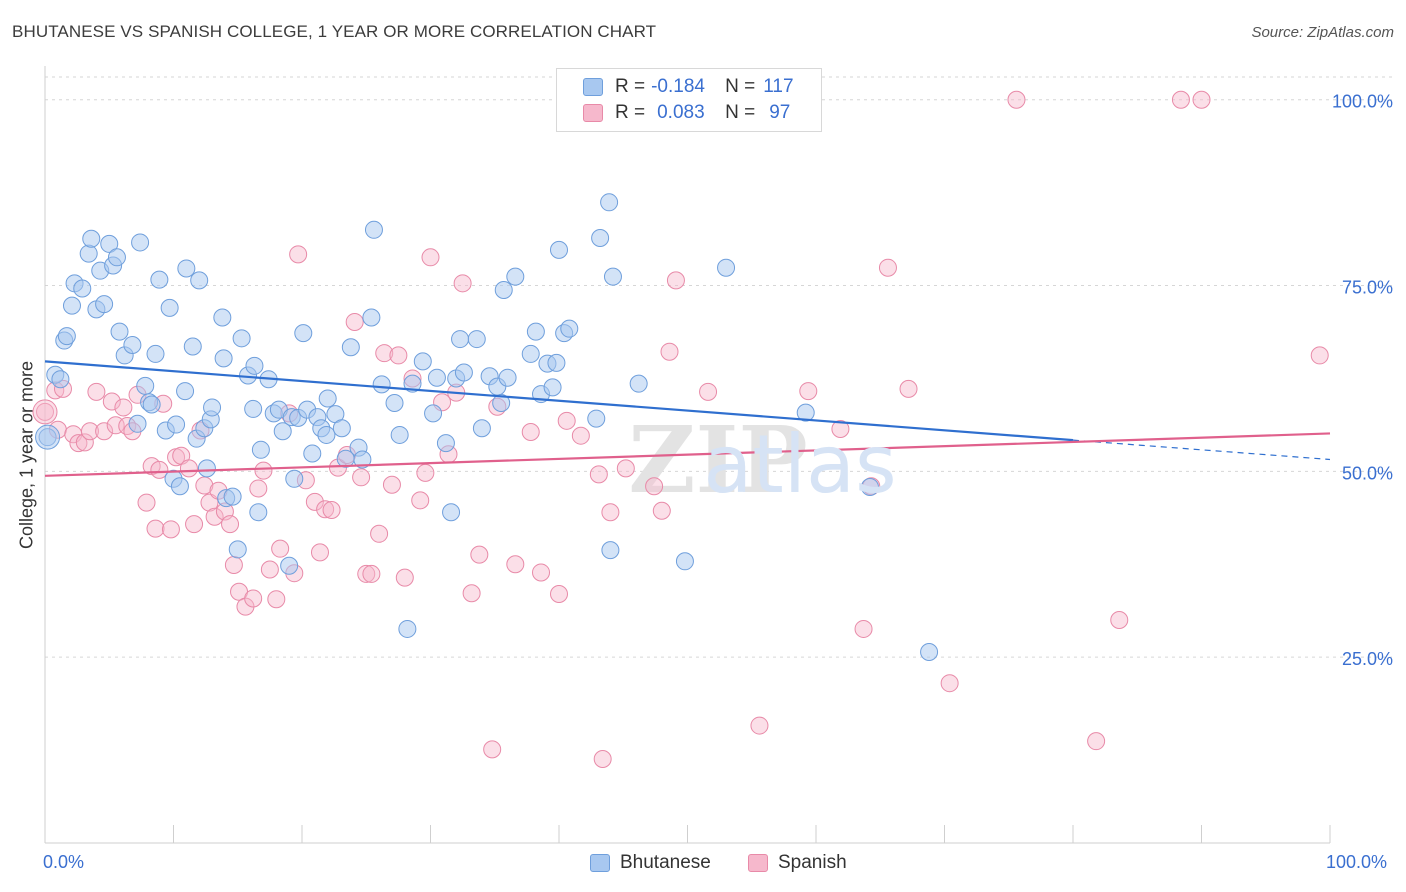 The height and width of the screenshot is (892, 1406). What do you see at coordinates (717, 460) in the screenshot?
I see `watermark: ZIP` at bounding box center [717, 460].